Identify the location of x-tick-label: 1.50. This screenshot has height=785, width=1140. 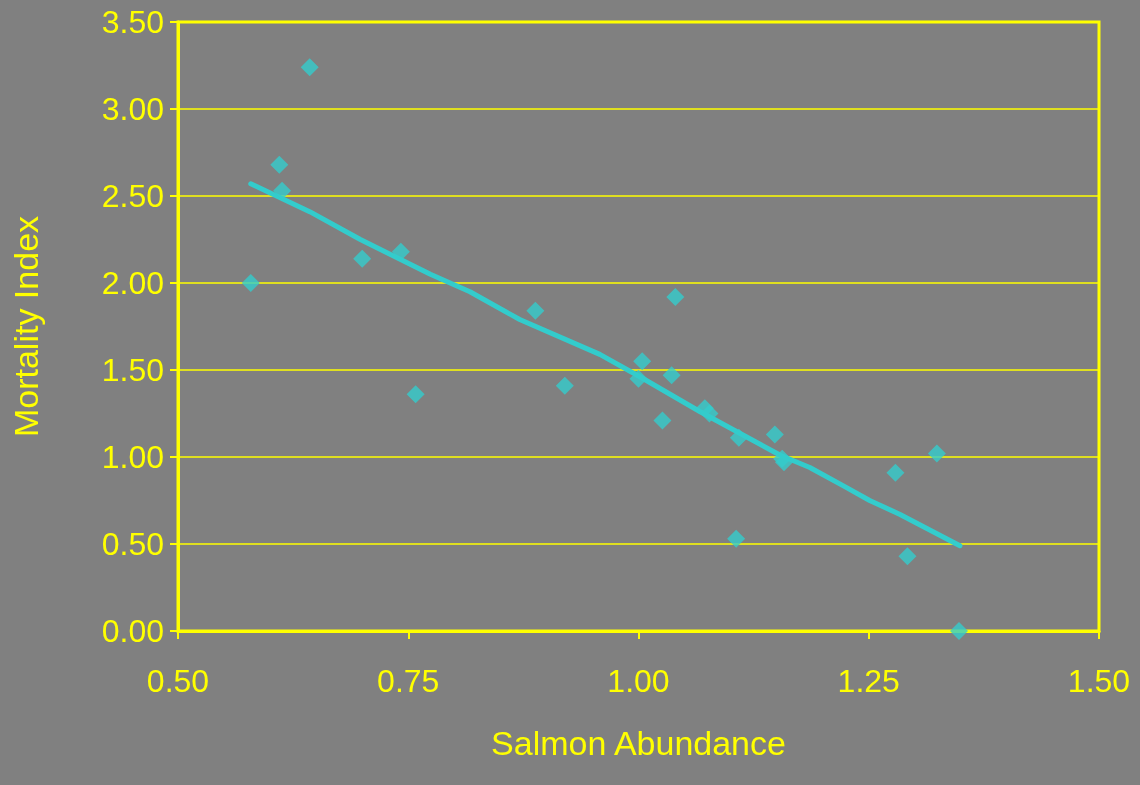
(1099, 681).